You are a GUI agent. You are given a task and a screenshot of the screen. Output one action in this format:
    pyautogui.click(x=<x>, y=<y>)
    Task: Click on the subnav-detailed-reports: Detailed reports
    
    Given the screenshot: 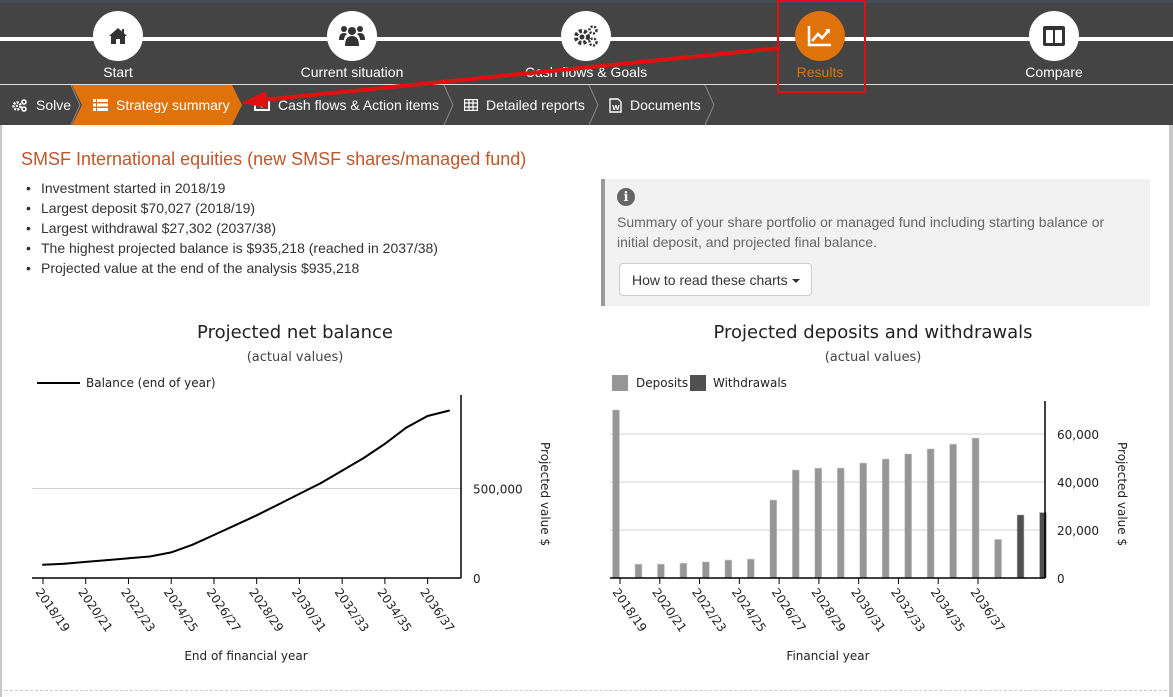 What is the action you would take?
    pyautogui.click(x=524, y=105)
    